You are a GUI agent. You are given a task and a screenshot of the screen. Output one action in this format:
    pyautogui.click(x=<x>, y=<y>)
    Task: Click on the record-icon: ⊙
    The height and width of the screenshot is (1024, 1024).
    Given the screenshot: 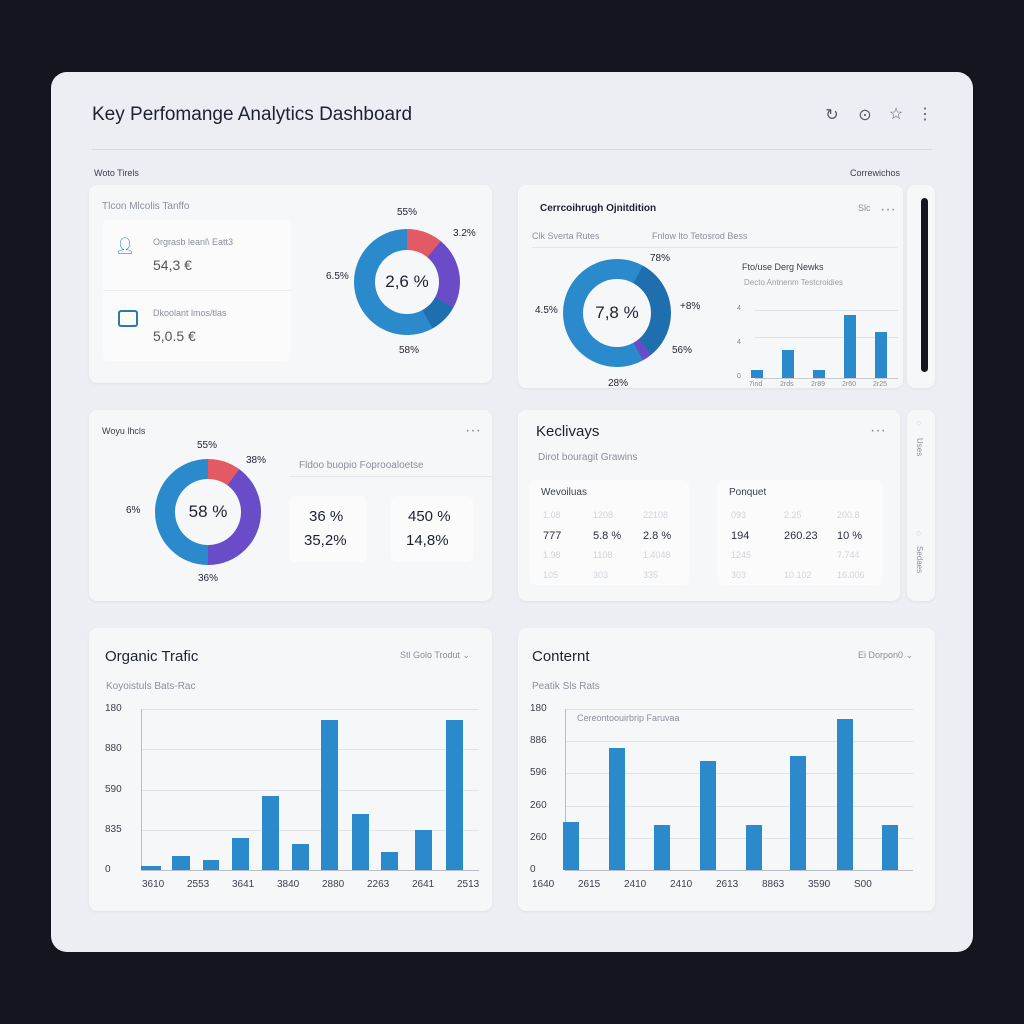 What is the action you would take?
    pyautogui.click(x=865, y=115)
    